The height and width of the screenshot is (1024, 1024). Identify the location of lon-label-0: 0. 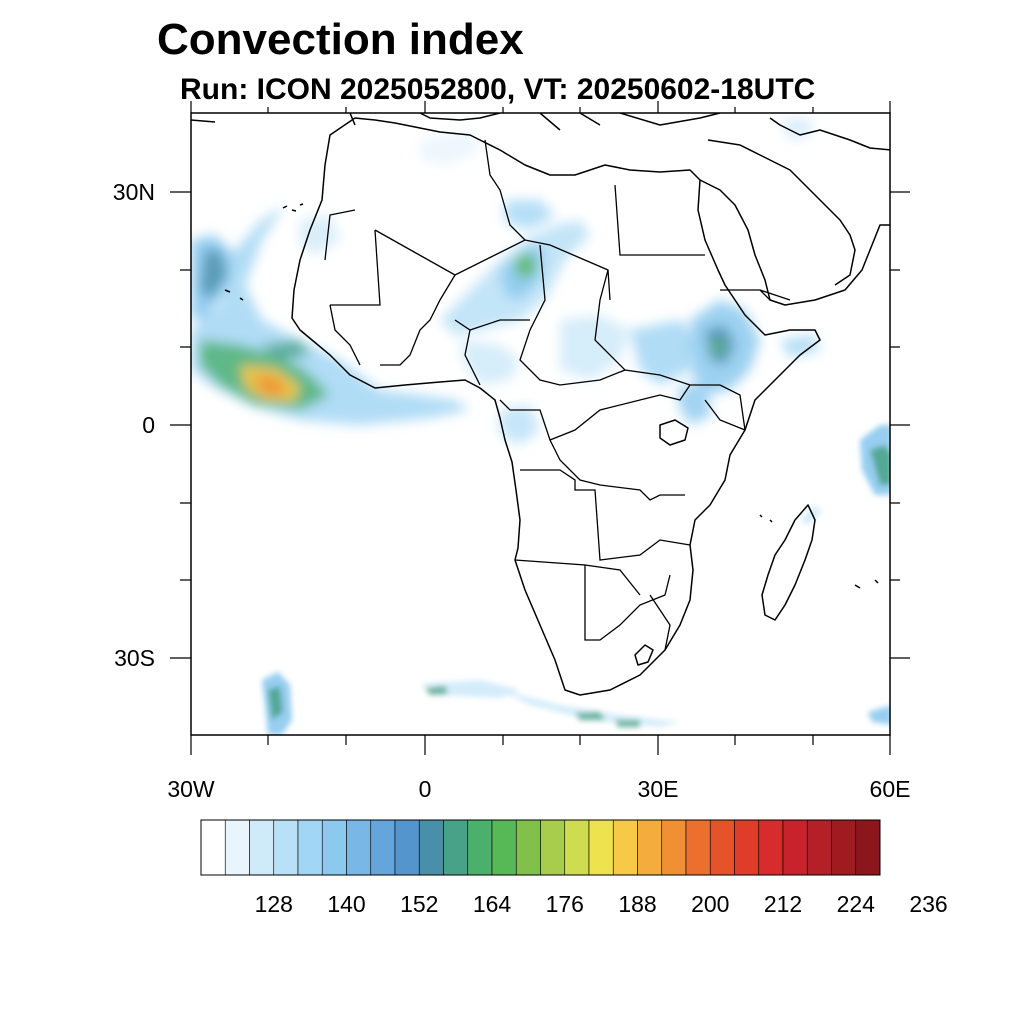
(425, 789).